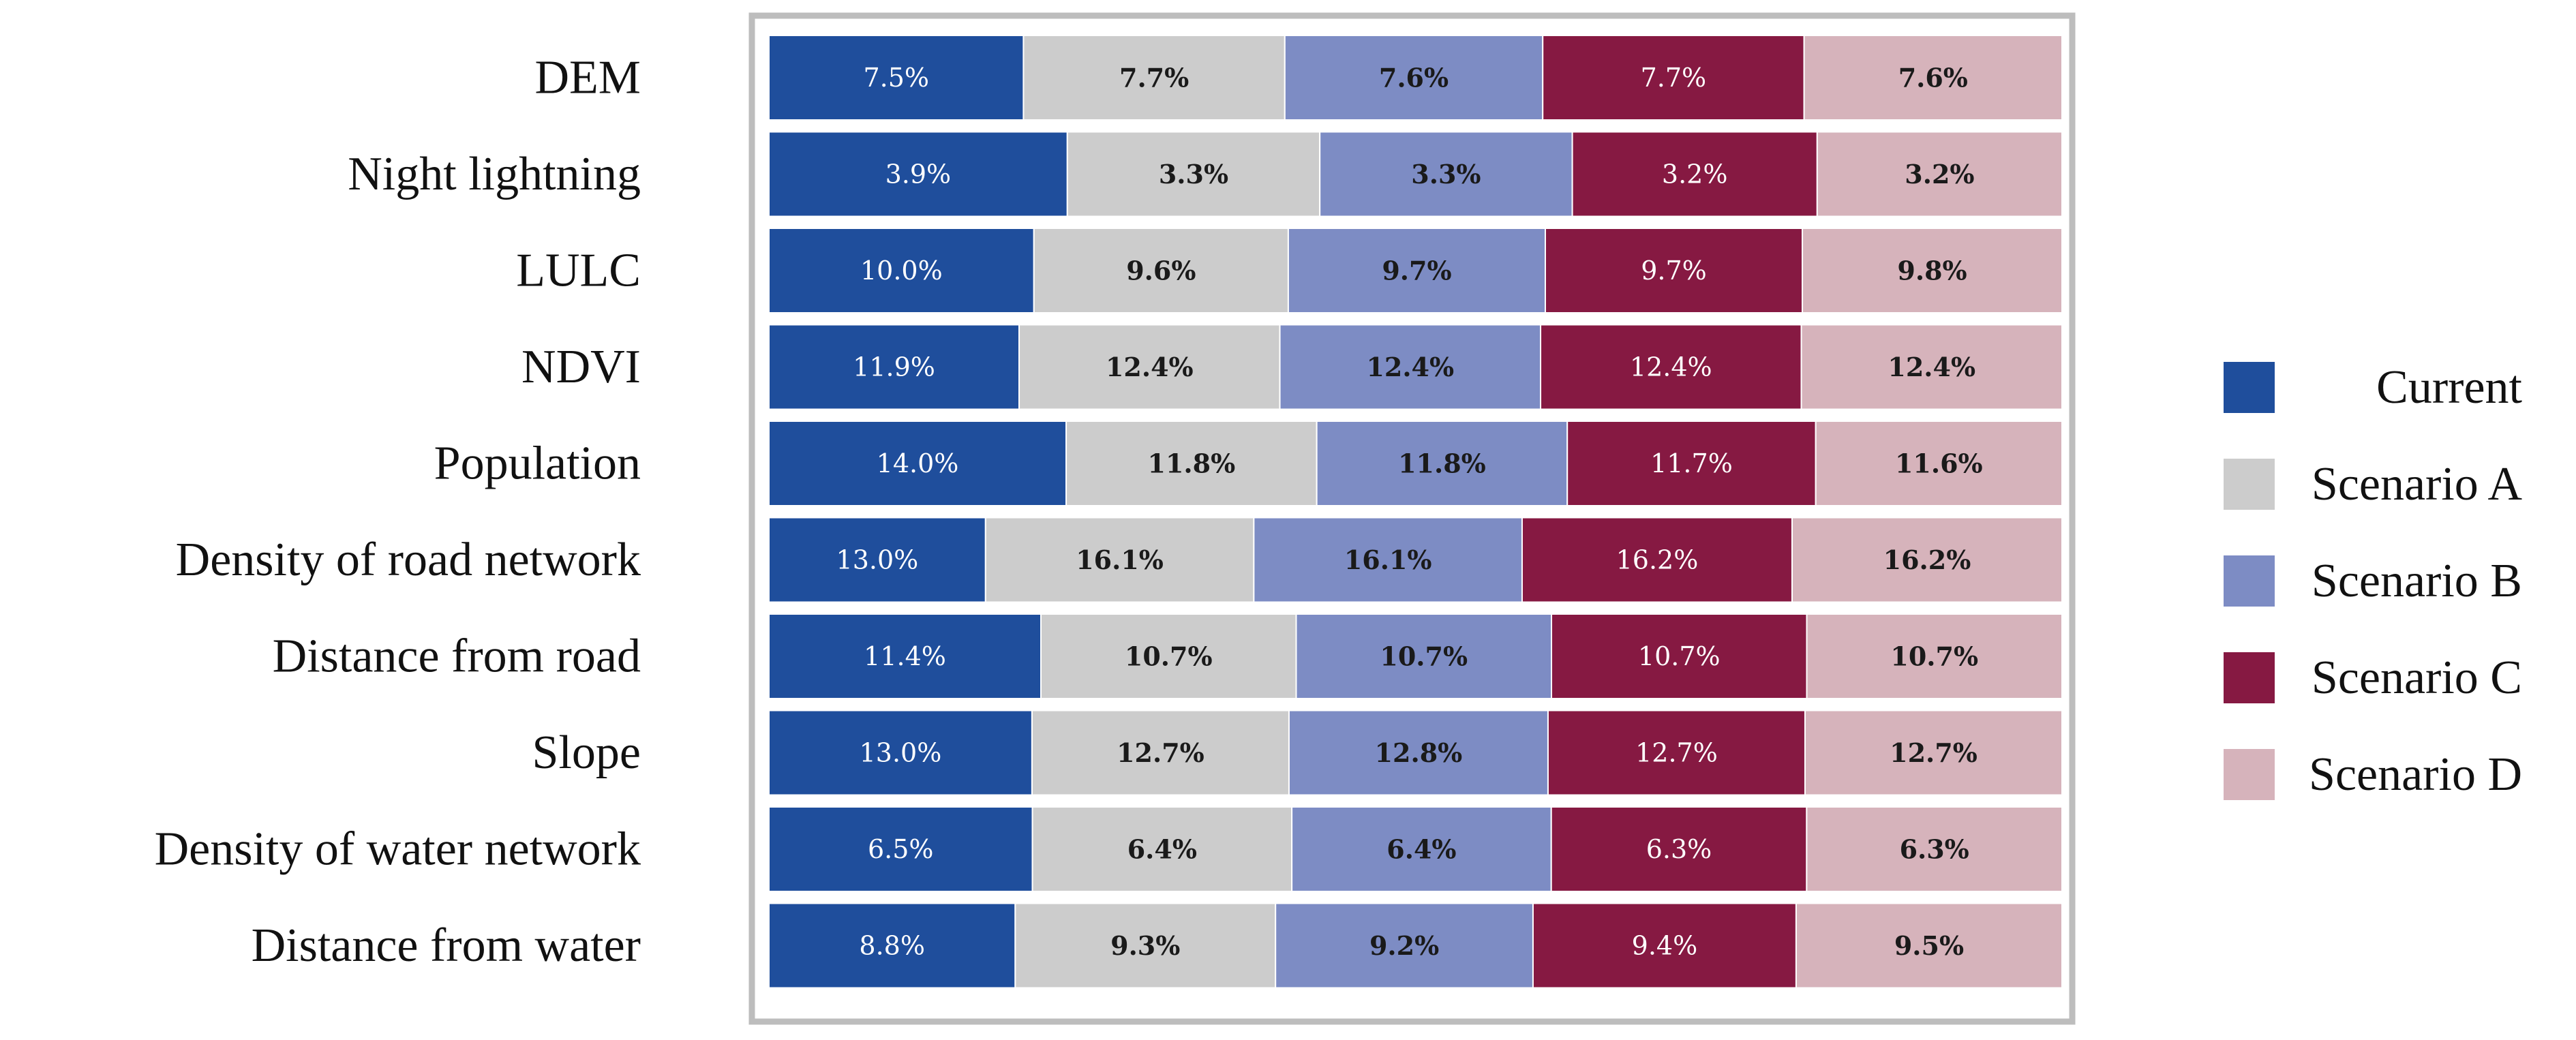 The height and width of the screenshot is (1040, 2576). I want to click on bar-night-lightning-scenario-b, so click(1446, 174).